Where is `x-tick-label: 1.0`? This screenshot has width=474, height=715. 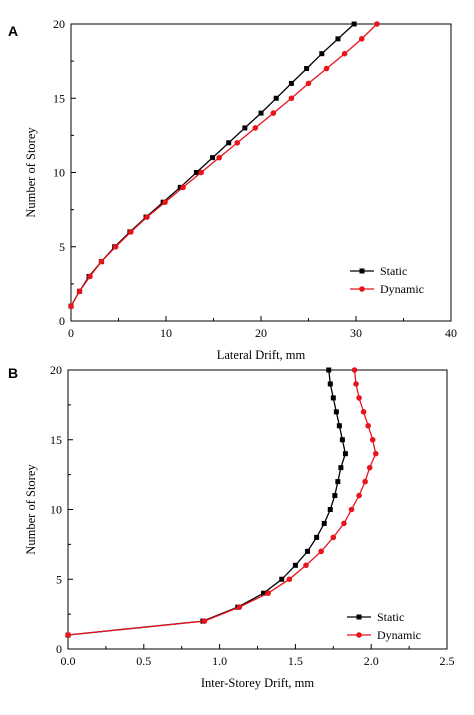
x-tick-label: 1.0 is located at coordinates (219, 661).